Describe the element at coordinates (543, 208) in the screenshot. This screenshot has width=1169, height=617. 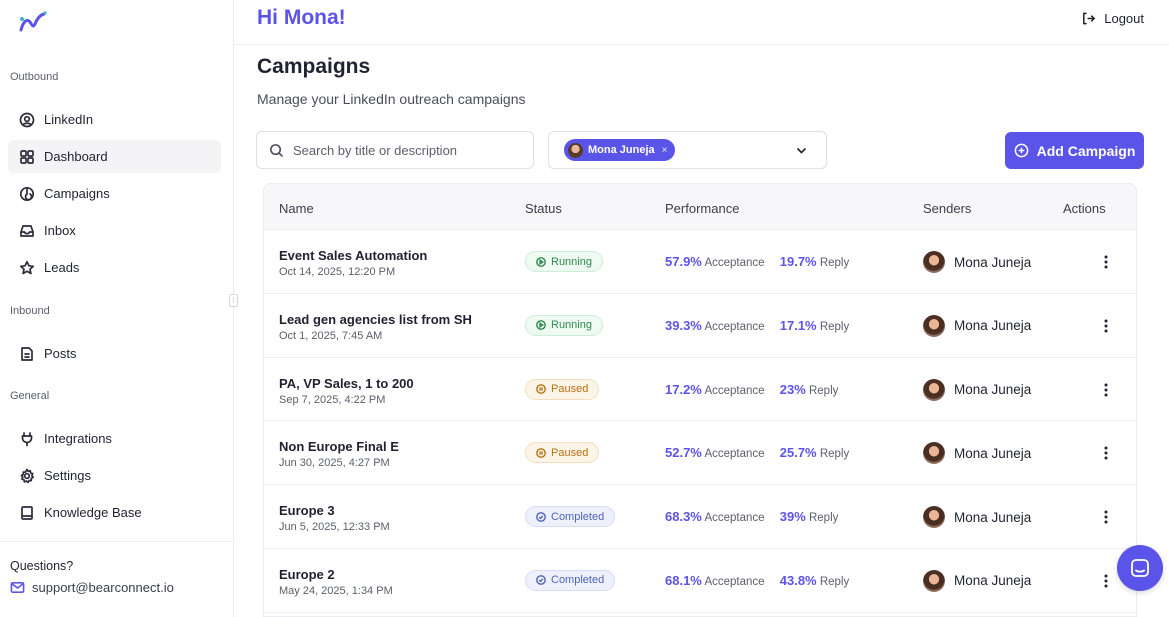
I see `column-header-status: Status` at that location.